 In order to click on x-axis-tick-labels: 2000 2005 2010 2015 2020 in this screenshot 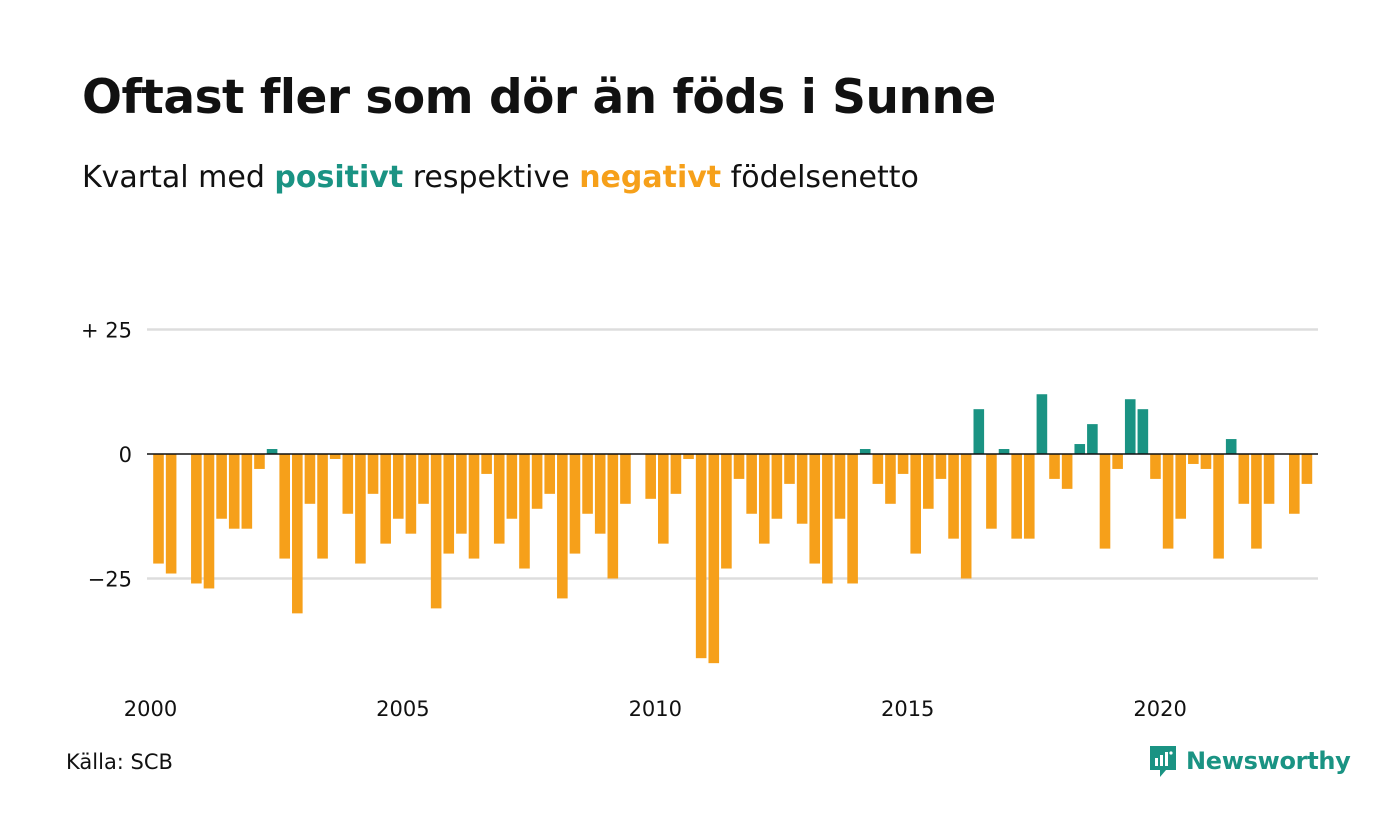, I will do `click(655, 709)`.